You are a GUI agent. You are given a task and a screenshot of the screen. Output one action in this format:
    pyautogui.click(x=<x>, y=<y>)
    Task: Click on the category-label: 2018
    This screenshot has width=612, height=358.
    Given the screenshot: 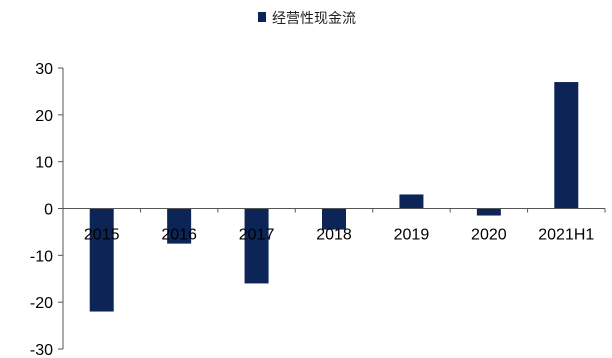 What is the action you would take?
    pyautogui.click(x=334, y=235)
    